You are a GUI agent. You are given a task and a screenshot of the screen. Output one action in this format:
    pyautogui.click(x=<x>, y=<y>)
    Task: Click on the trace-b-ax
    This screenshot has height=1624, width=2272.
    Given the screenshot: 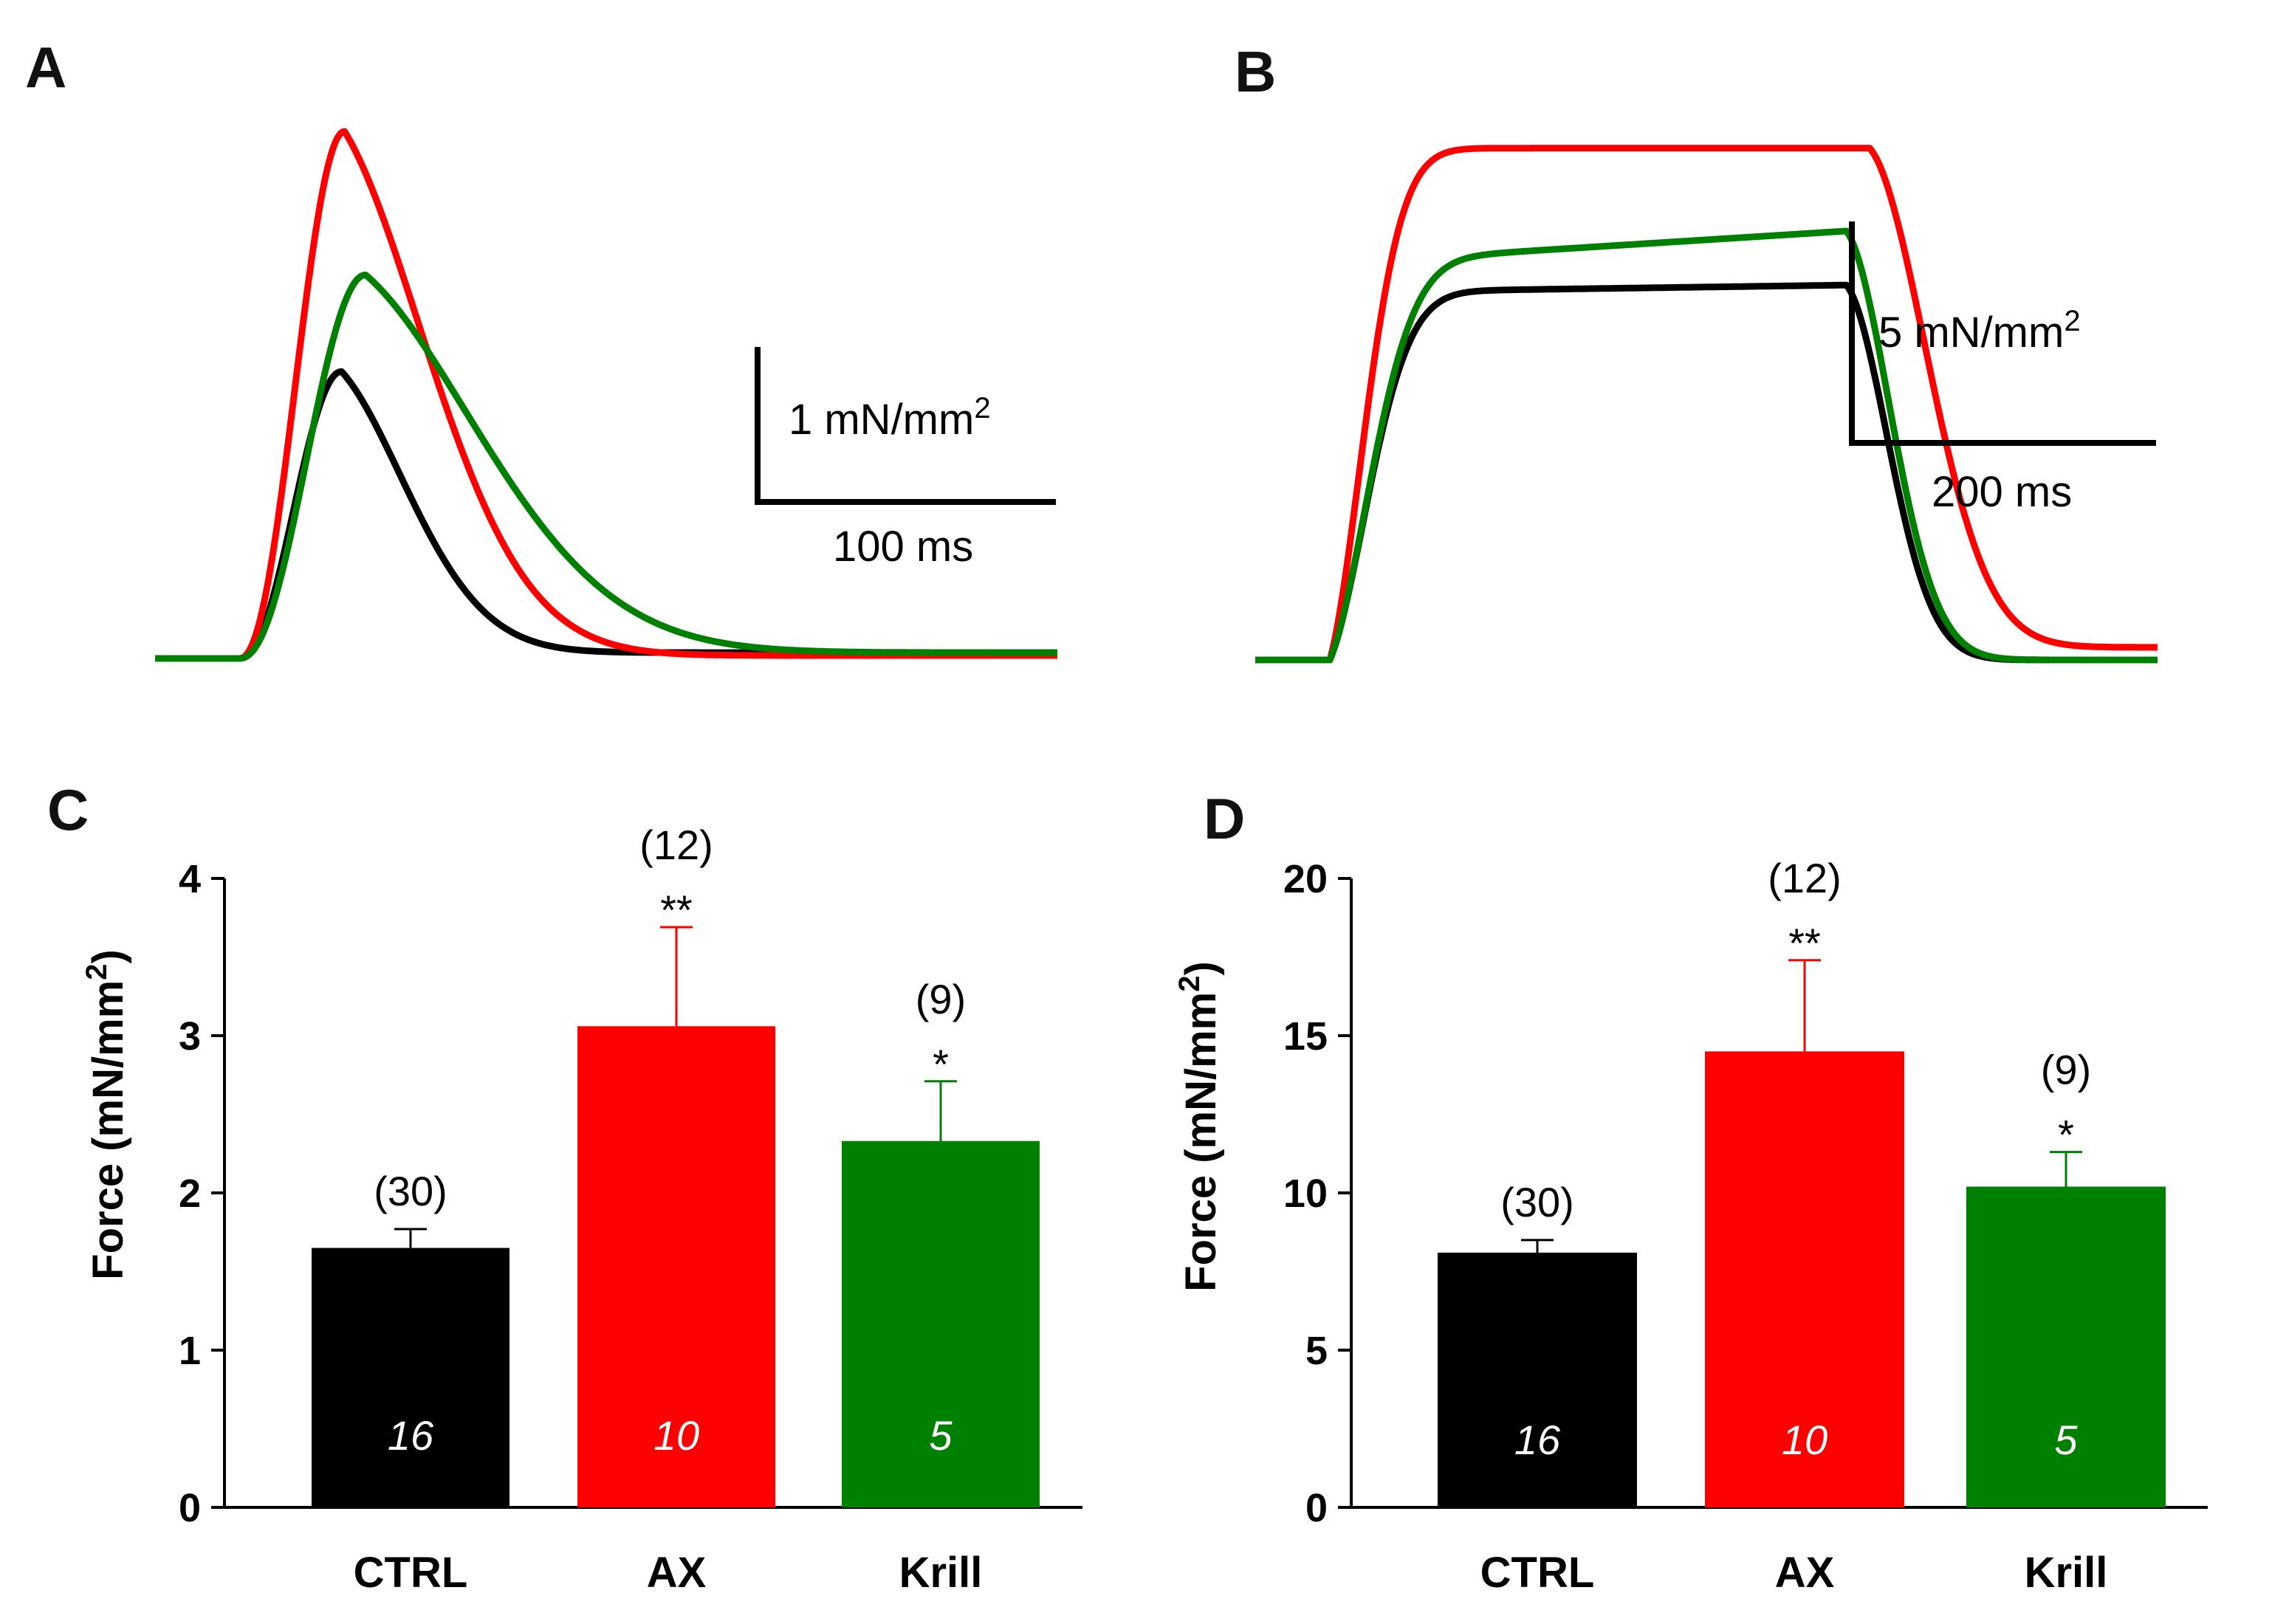 What is the action you would take?
    pyautogui.click(x=1707, y=404)
    